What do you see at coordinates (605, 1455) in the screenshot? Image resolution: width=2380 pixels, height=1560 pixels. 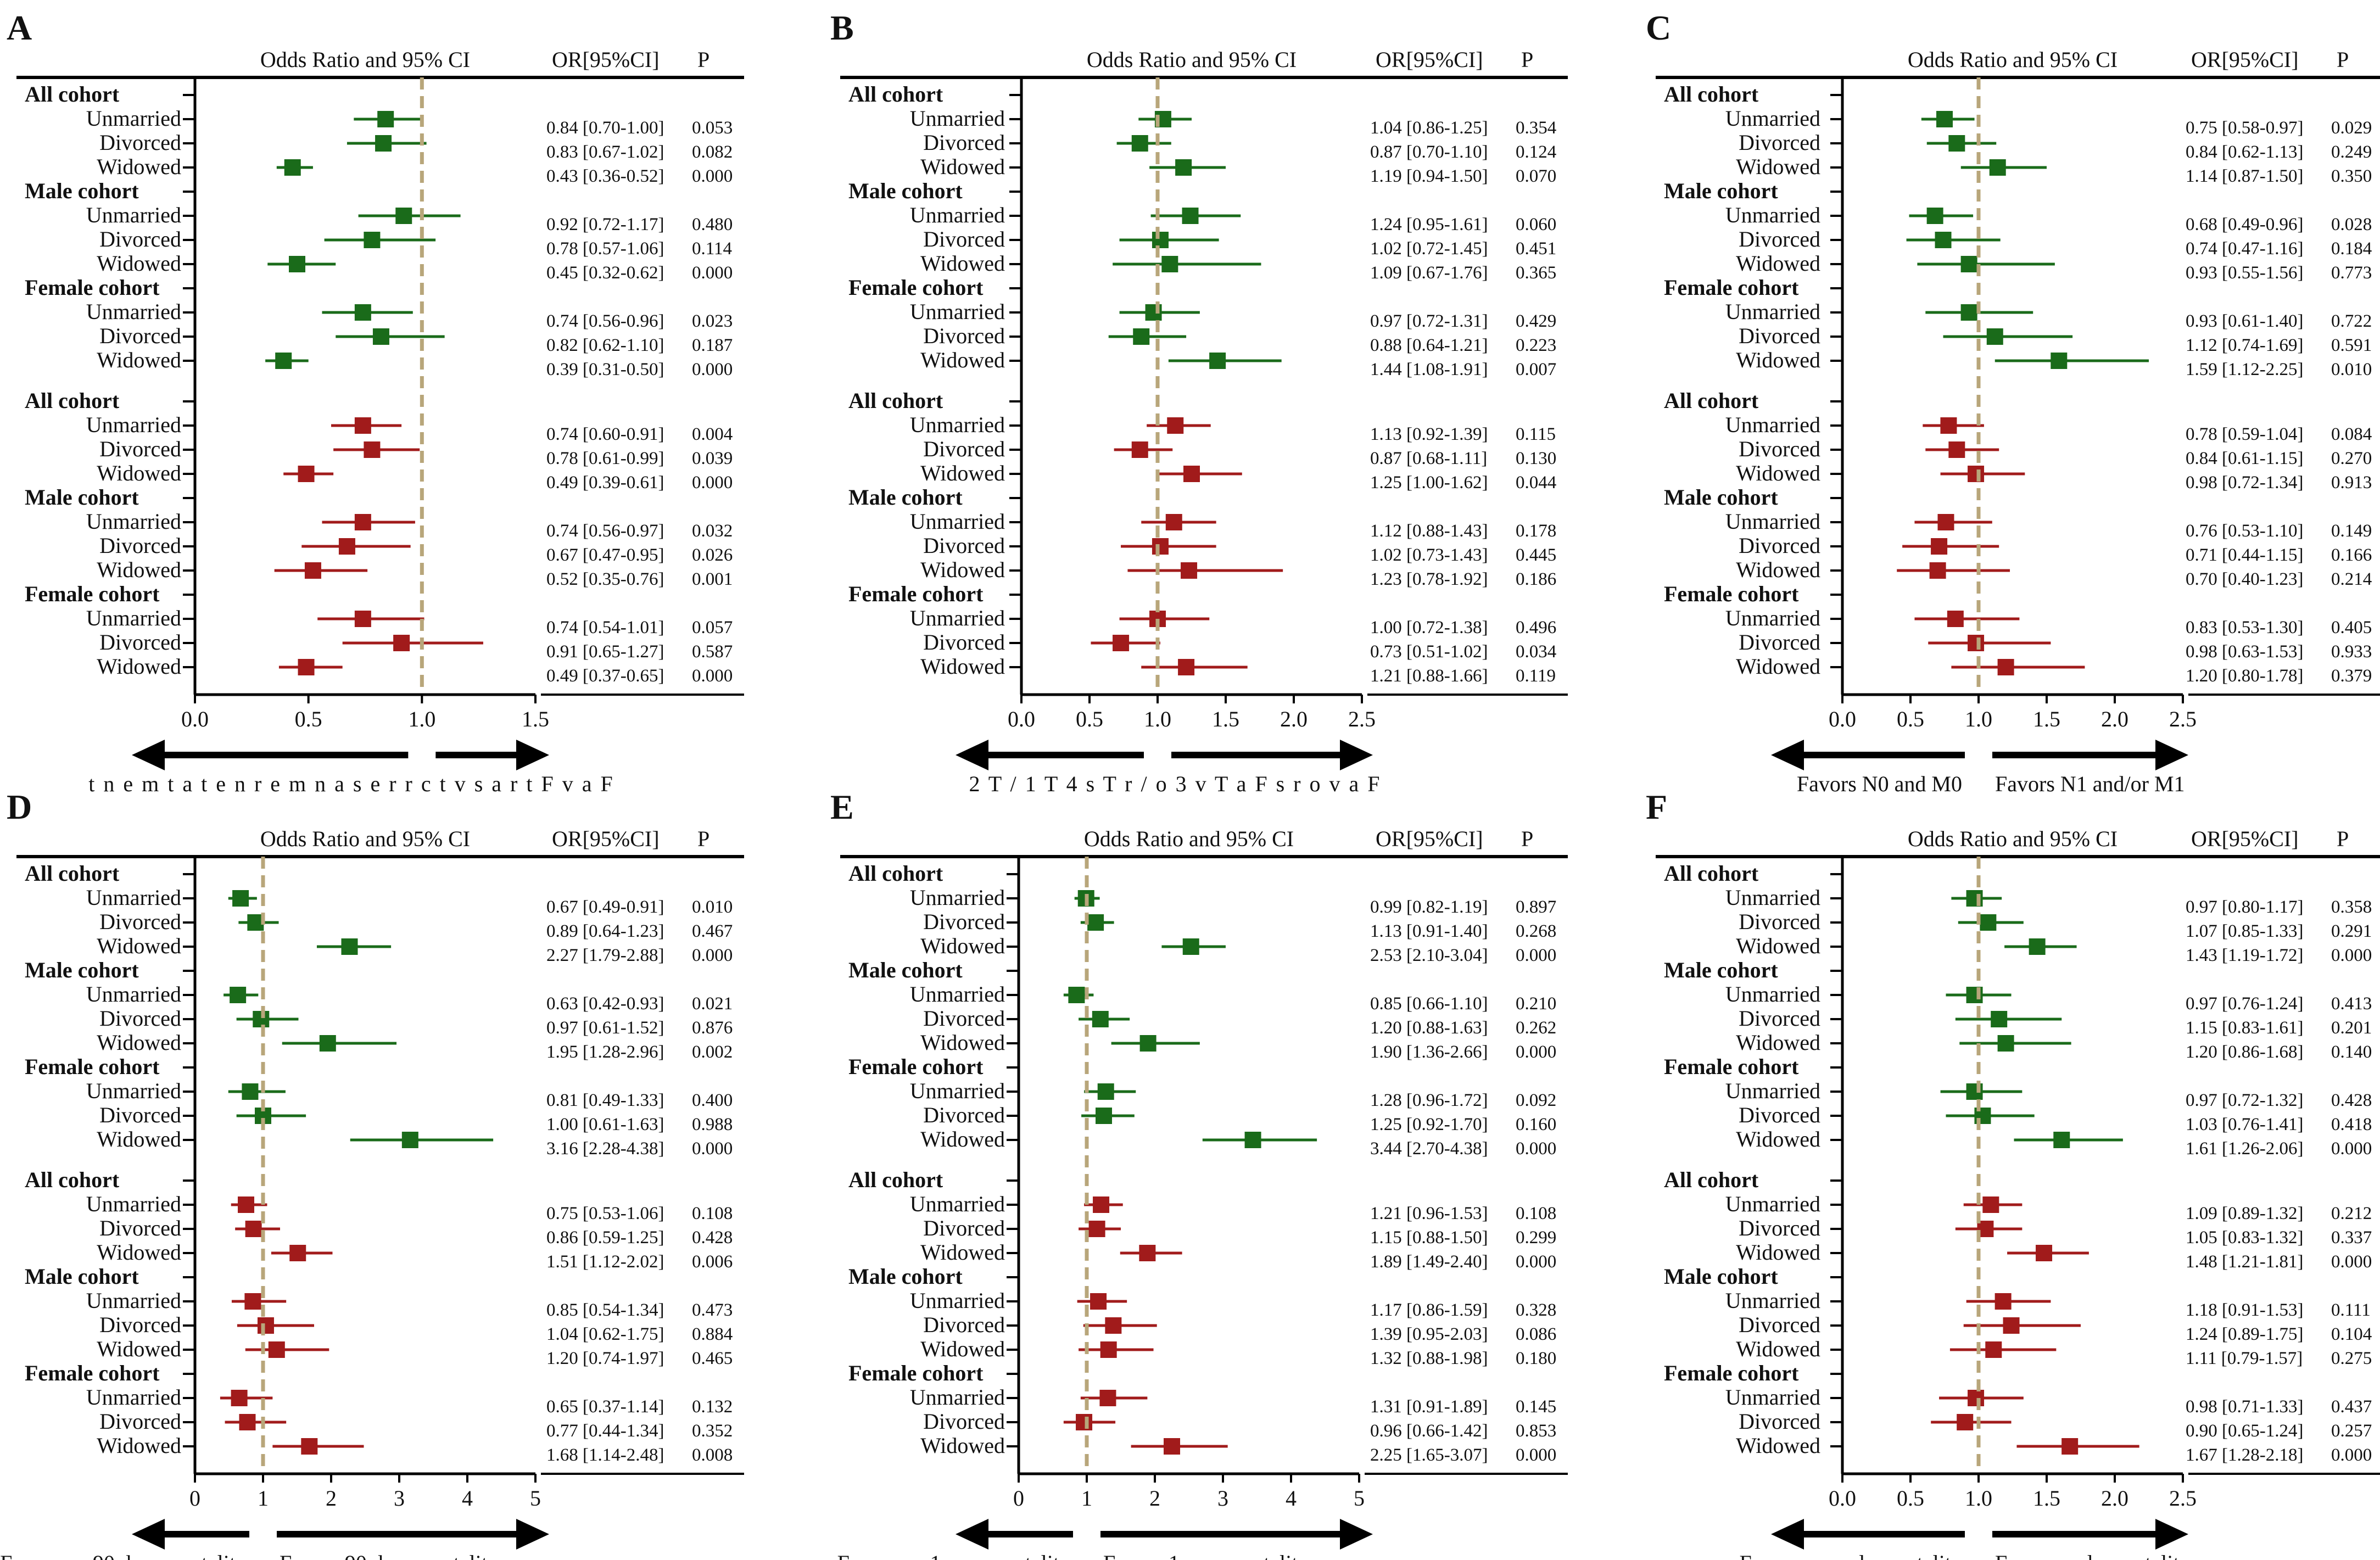 I see `or-ci-value: 1.68 [1.14-2.48]` at bounding box center [605, 1455].